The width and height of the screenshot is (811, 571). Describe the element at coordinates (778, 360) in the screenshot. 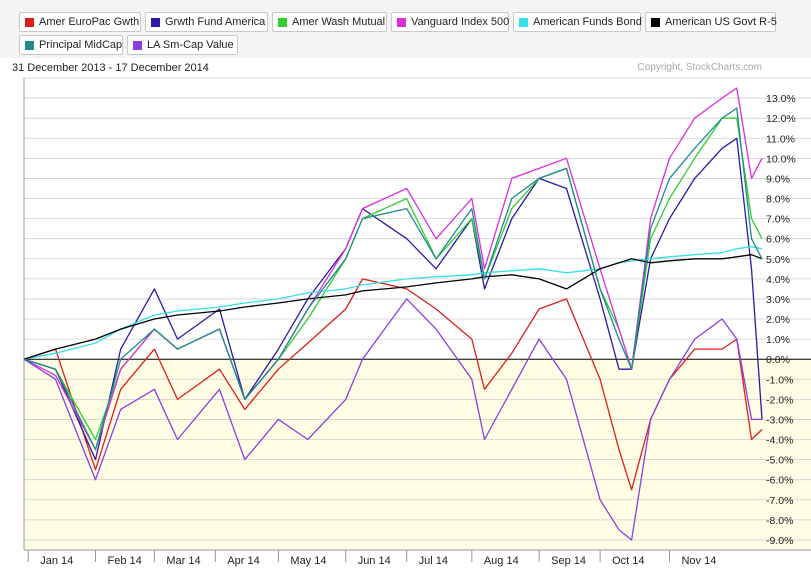

I see `y-tick-label: 0.0%` at that location.